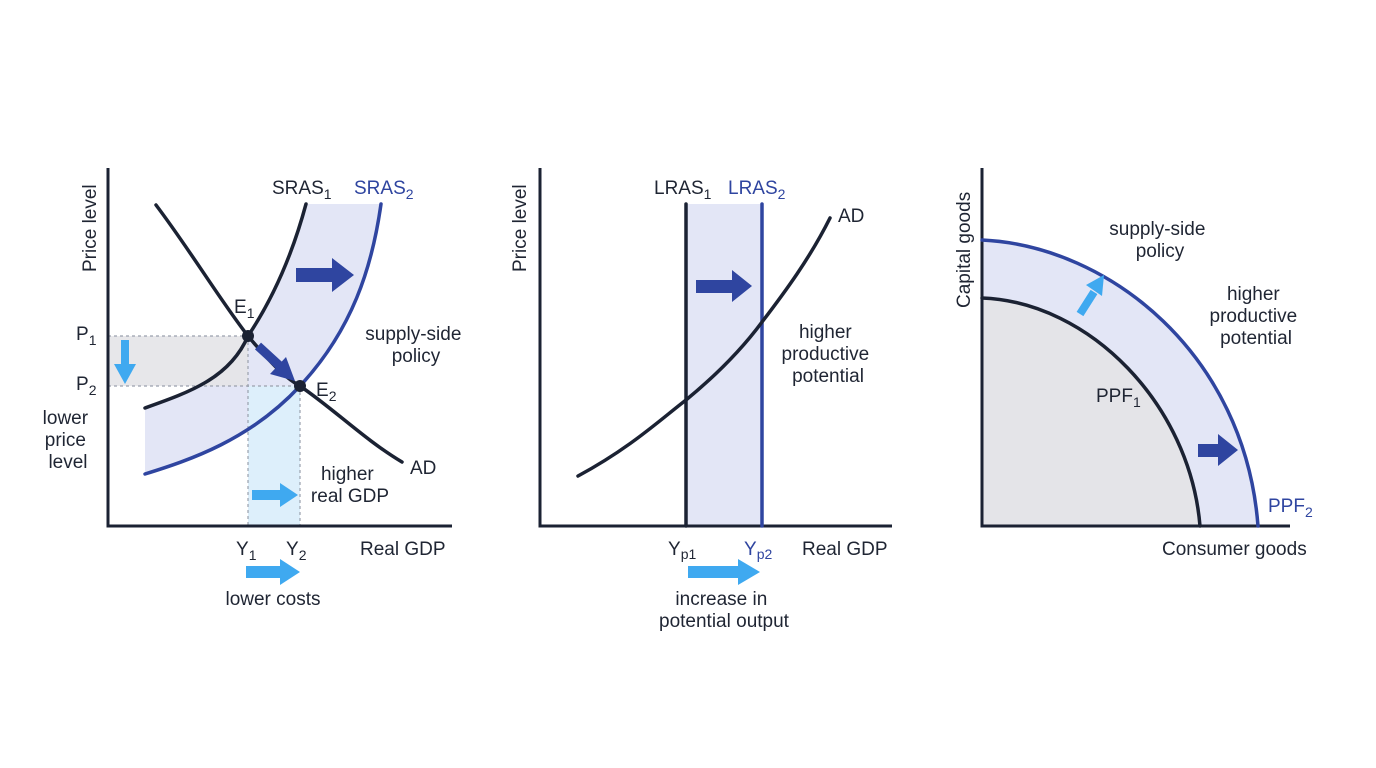  What do you see at coordinates (275, 495) in the screenshot?
I see `gdp-right-arrow` at bounding box center [275, 495].